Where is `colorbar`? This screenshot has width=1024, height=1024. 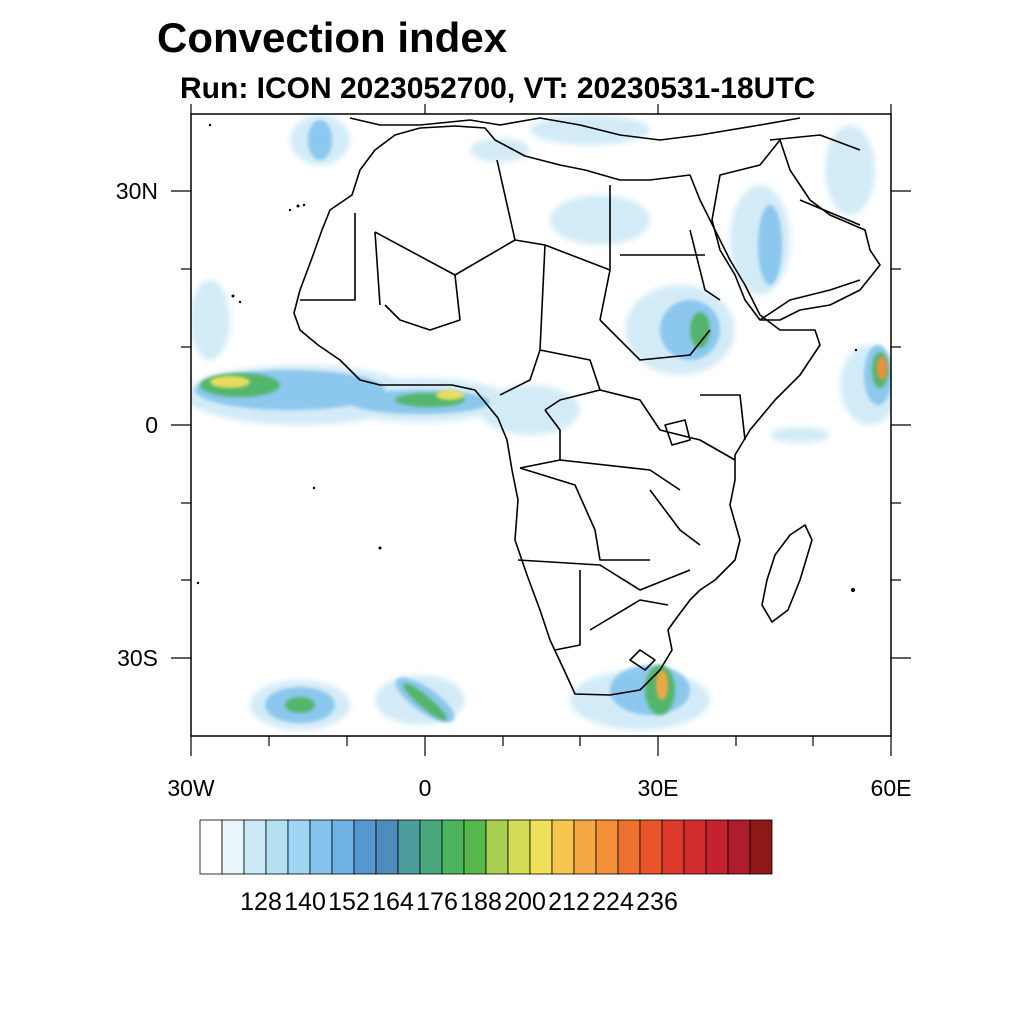
colorbar is located at coordinates (486, 847).